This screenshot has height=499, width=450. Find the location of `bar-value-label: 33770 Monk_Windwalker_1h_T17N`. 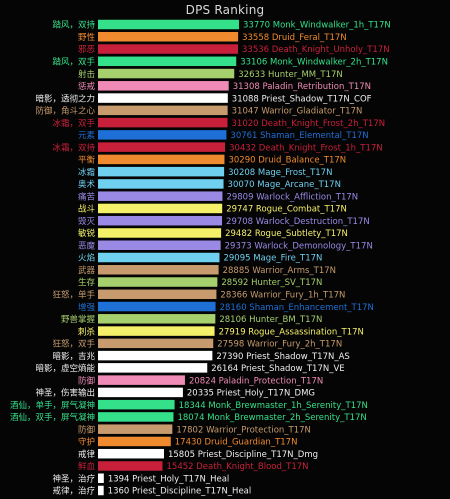

bar-value-label: 33770 Monk_Windwalker_1h_T17N is located at coordinates (317, 26).